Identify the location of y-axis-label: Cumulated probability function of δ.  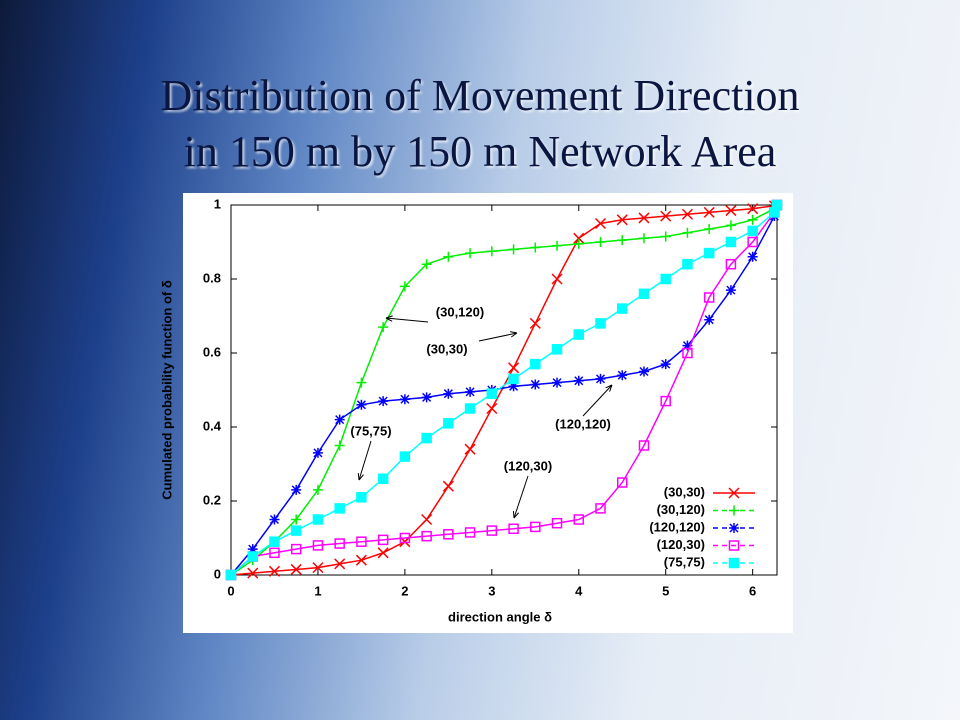
(166, 390).